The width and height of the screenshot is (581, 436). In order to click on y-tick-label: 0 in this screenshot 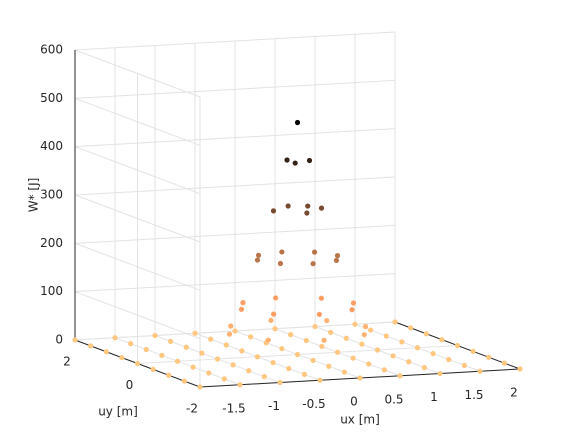, I will do `click(130, 385)`.